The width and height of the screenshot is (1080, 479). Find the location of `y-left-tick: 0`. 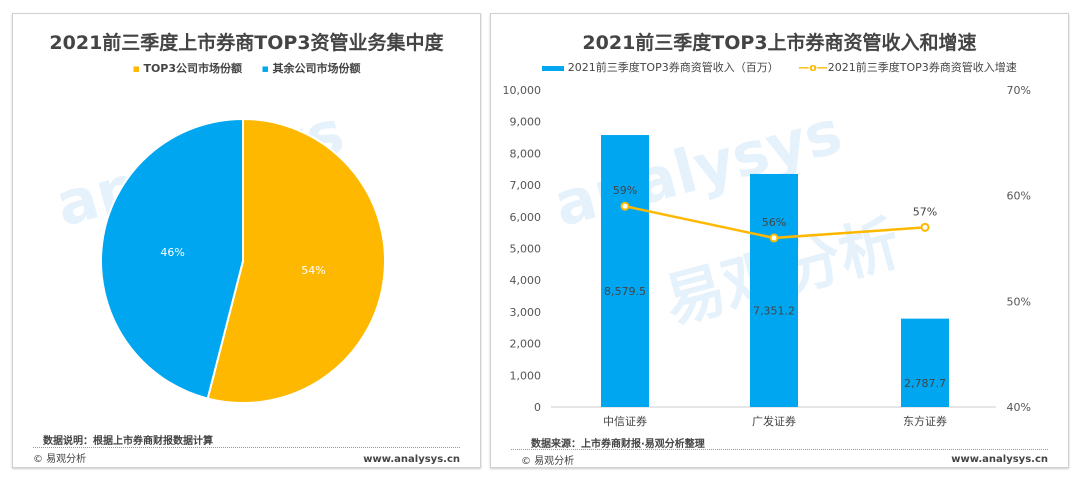

y-left-tick: 0 is located at coordinates (537, 407).